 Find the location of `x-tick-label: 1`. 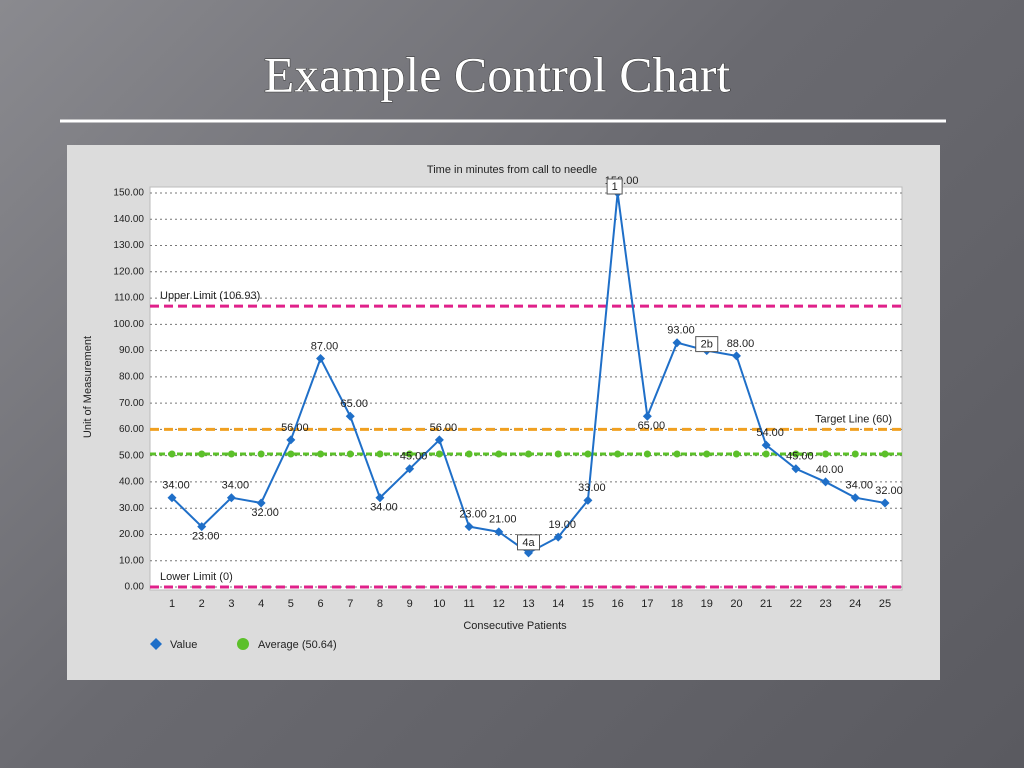

x-tick-label: 1 is located at coordinates (172, 604).